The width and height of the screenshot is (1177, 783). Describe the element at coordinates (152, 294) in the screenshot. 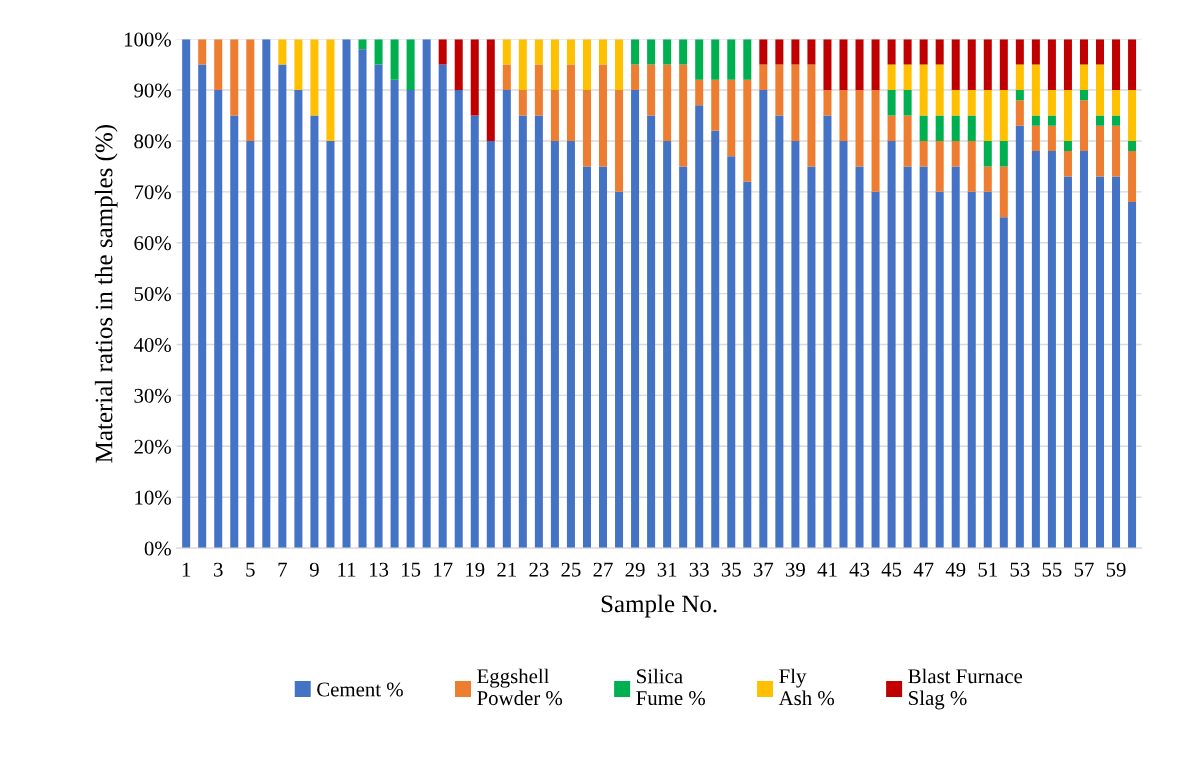

I see `y-tick-label: 50%` at that location.